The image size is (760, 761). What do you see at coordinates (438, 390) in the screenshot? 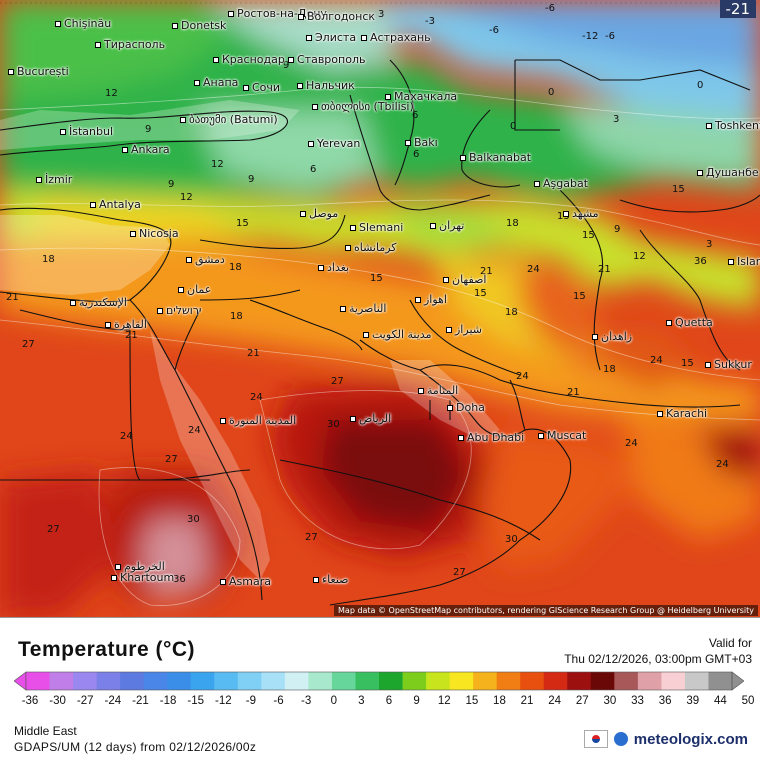
I see `place-label: المنامة` at bounding box center [438, 390].